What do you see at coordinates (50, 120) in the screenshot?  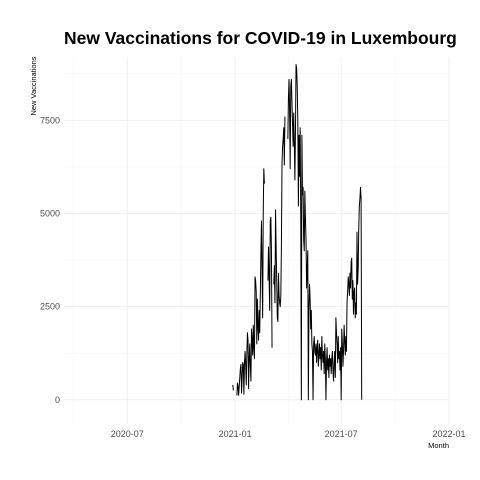 I see `y-tick-label: 7500` at bounding box center [50, 120].